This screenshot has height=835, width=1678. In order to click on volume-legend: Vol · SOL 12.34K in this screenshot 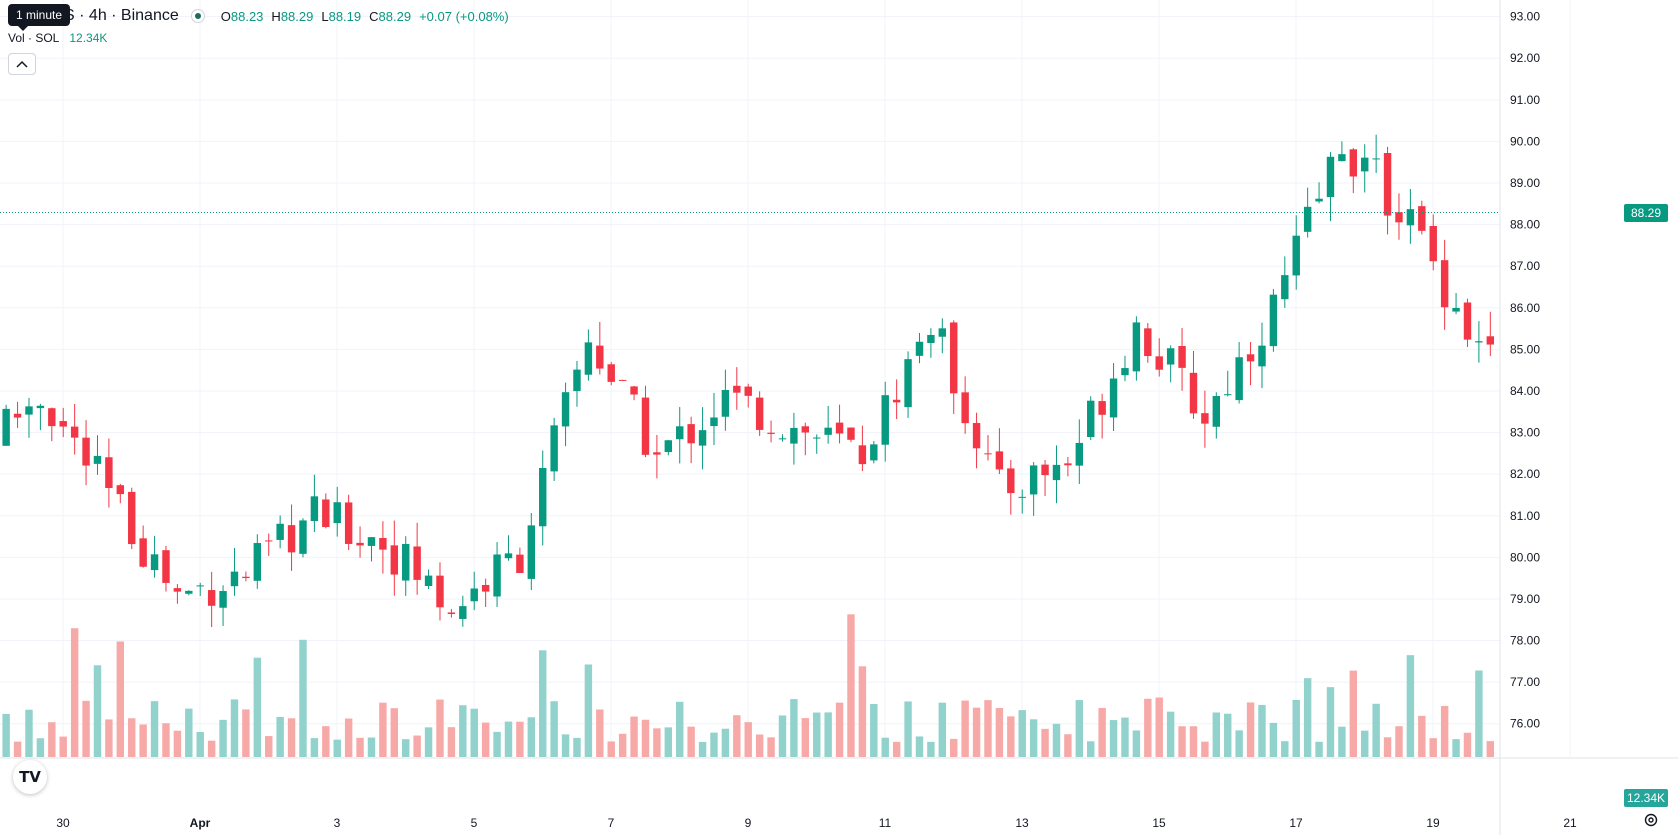, I will do `click(57, 38)`.